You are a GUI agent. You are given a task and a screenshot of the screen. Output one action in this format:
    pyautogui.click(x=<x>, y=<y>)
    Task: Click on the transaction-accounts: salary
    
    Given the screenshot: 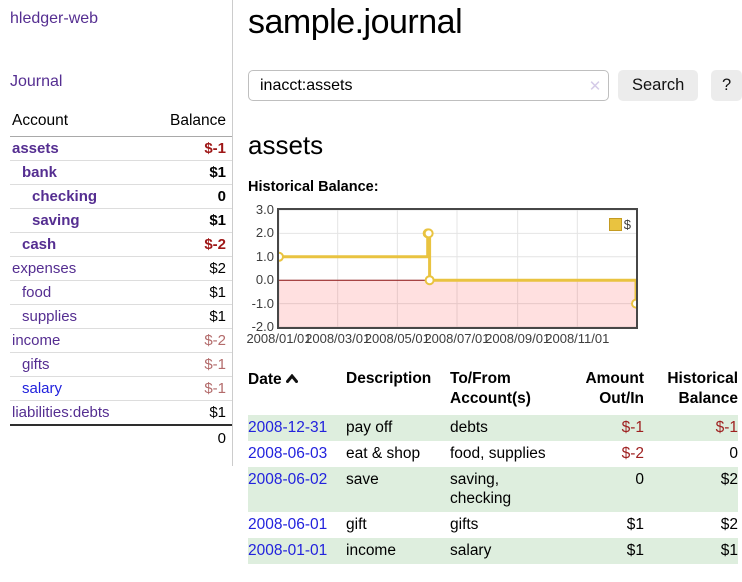 What is the action you would take?
    pyautogui.click(x=471, y=550)
    